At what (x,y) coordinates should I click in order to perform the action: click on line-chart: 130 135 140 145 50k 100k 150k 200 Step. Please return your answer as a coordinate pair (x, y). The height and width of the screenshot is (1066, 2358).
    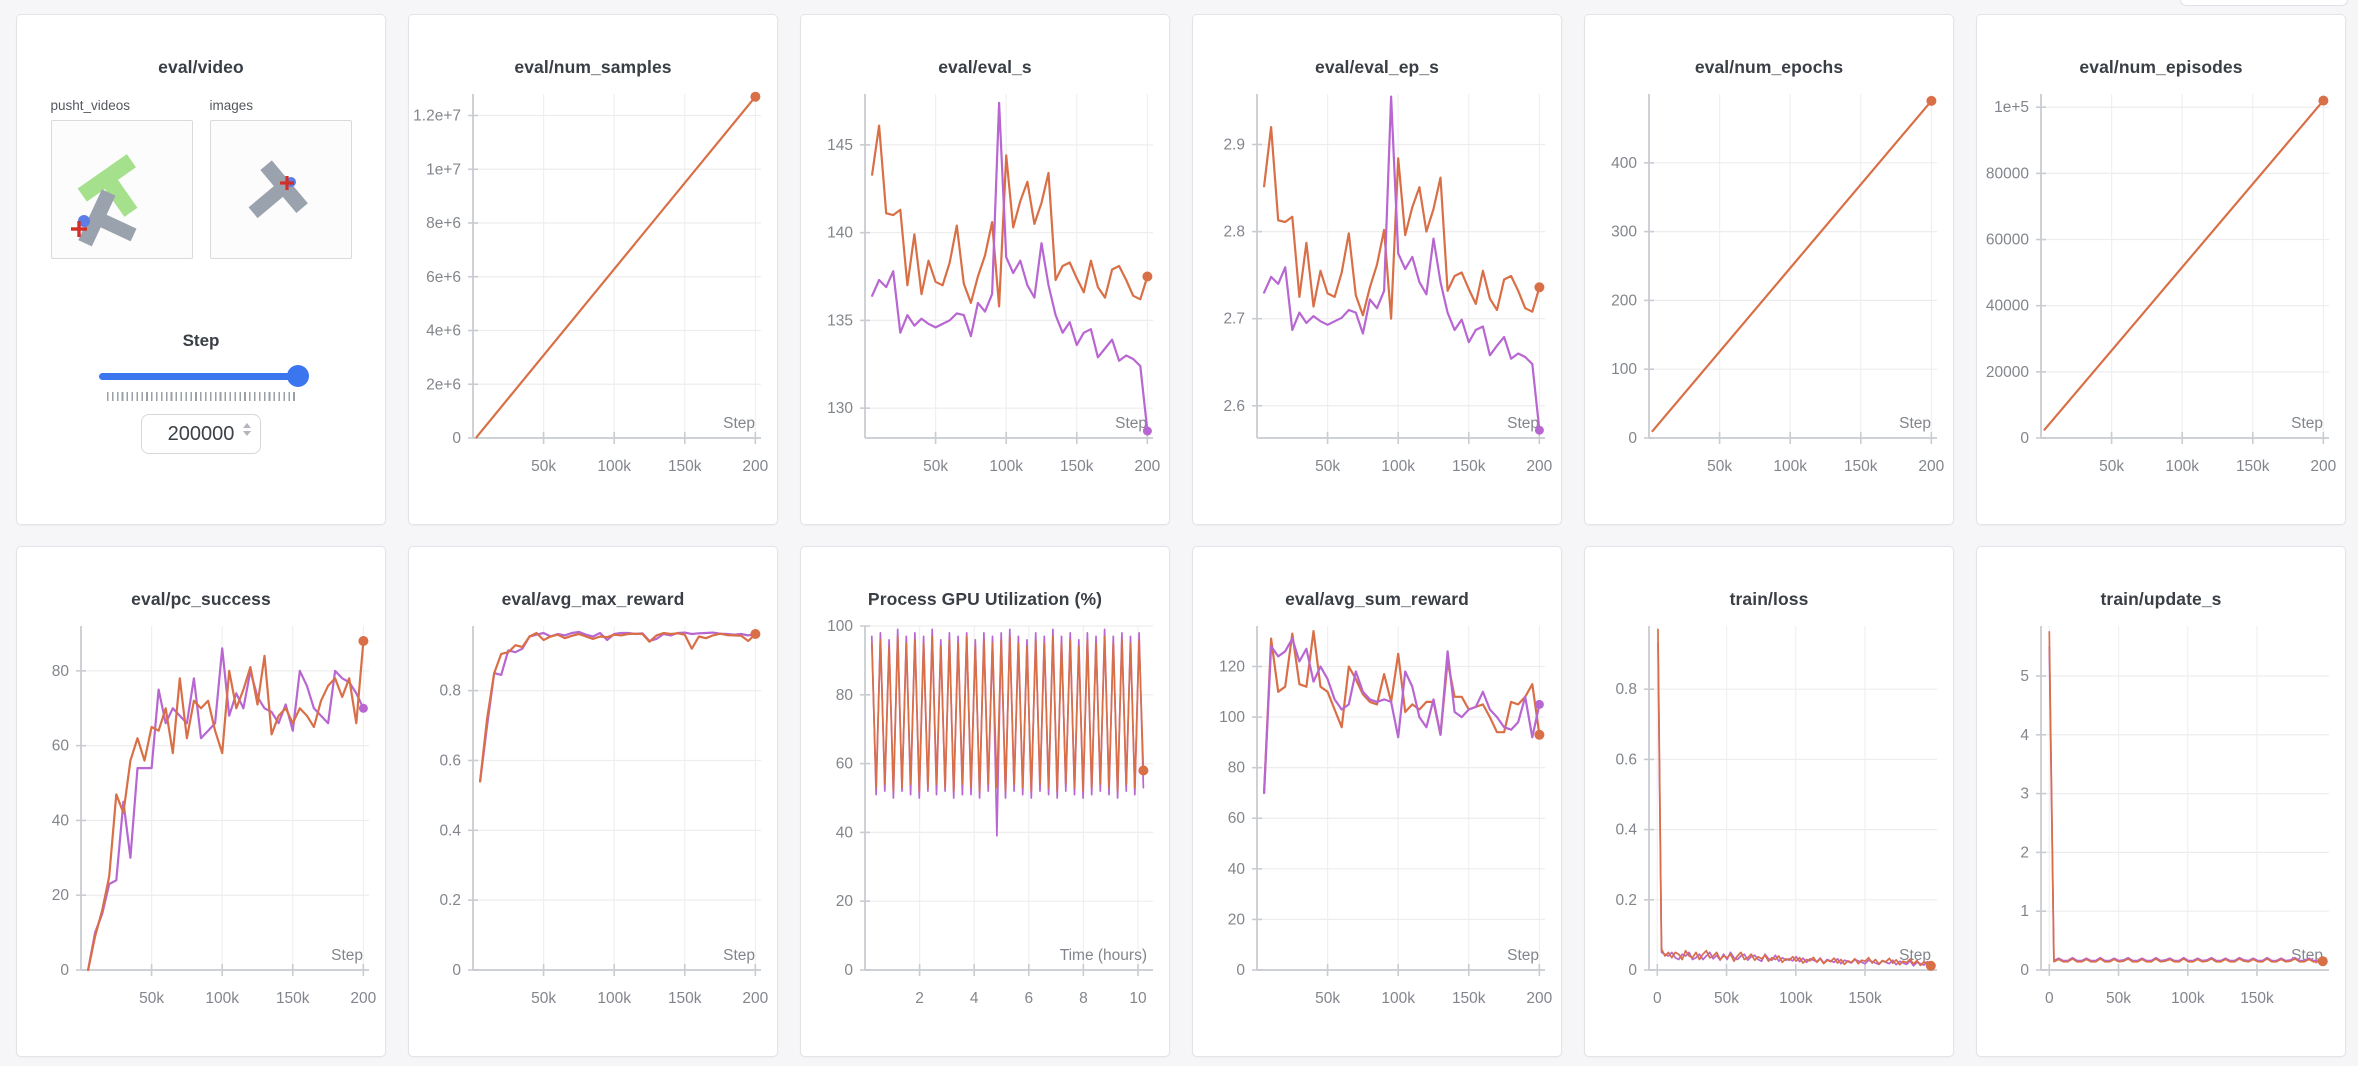
    Looking at the image, I should click on (985, 294).